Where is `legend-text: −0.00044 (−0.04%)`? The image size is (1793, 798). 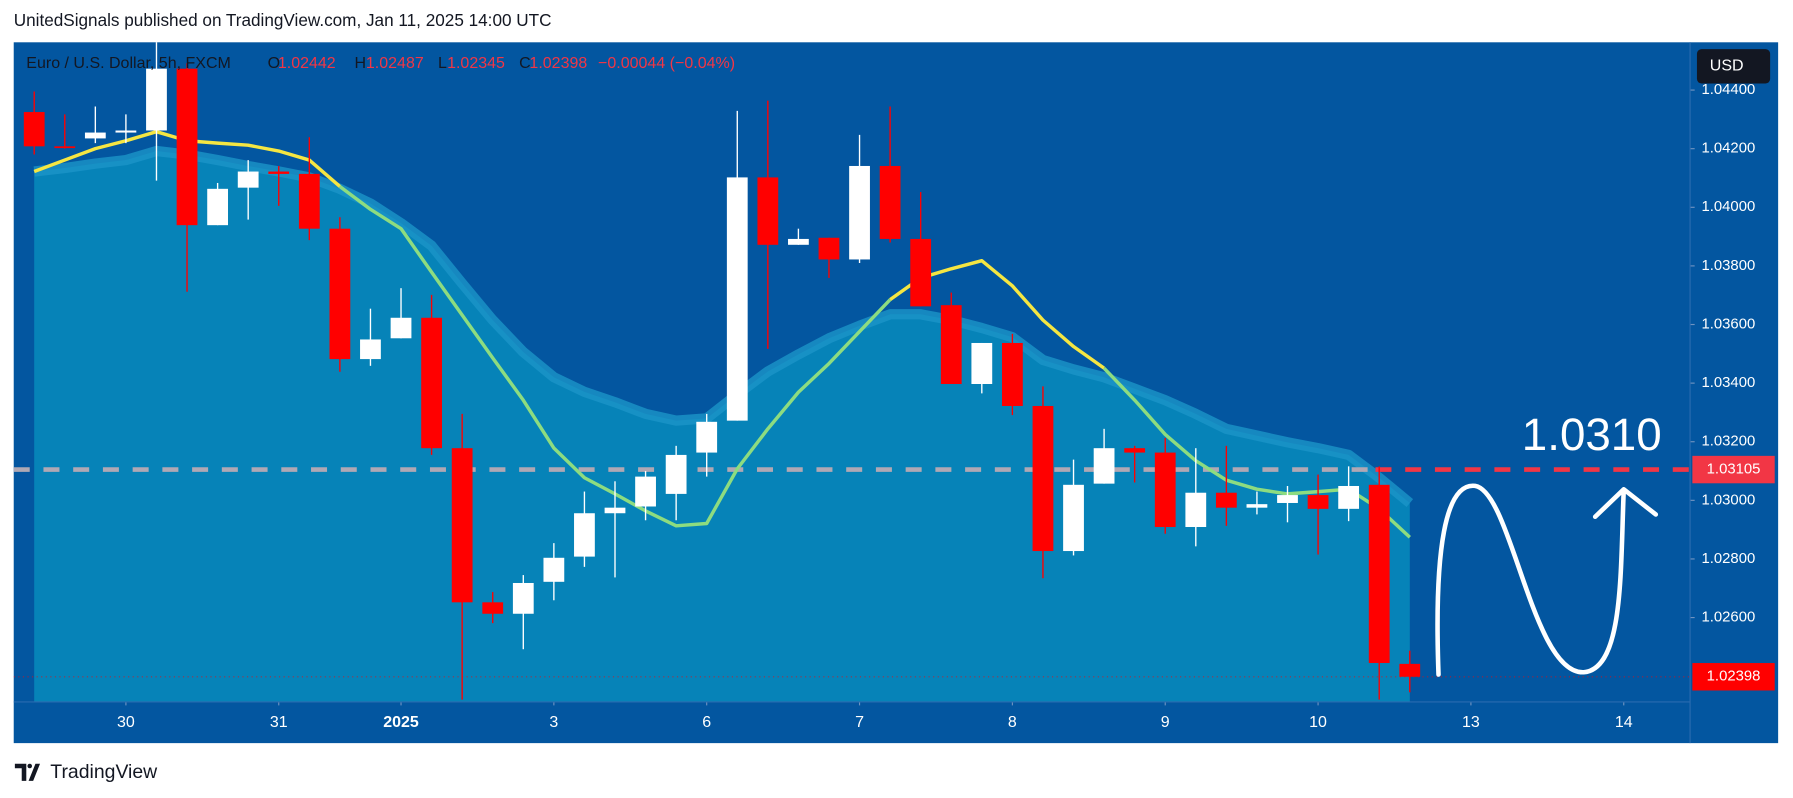 legend-text: −0.00044 (−0.04%) is located at coordinates (666, 63).